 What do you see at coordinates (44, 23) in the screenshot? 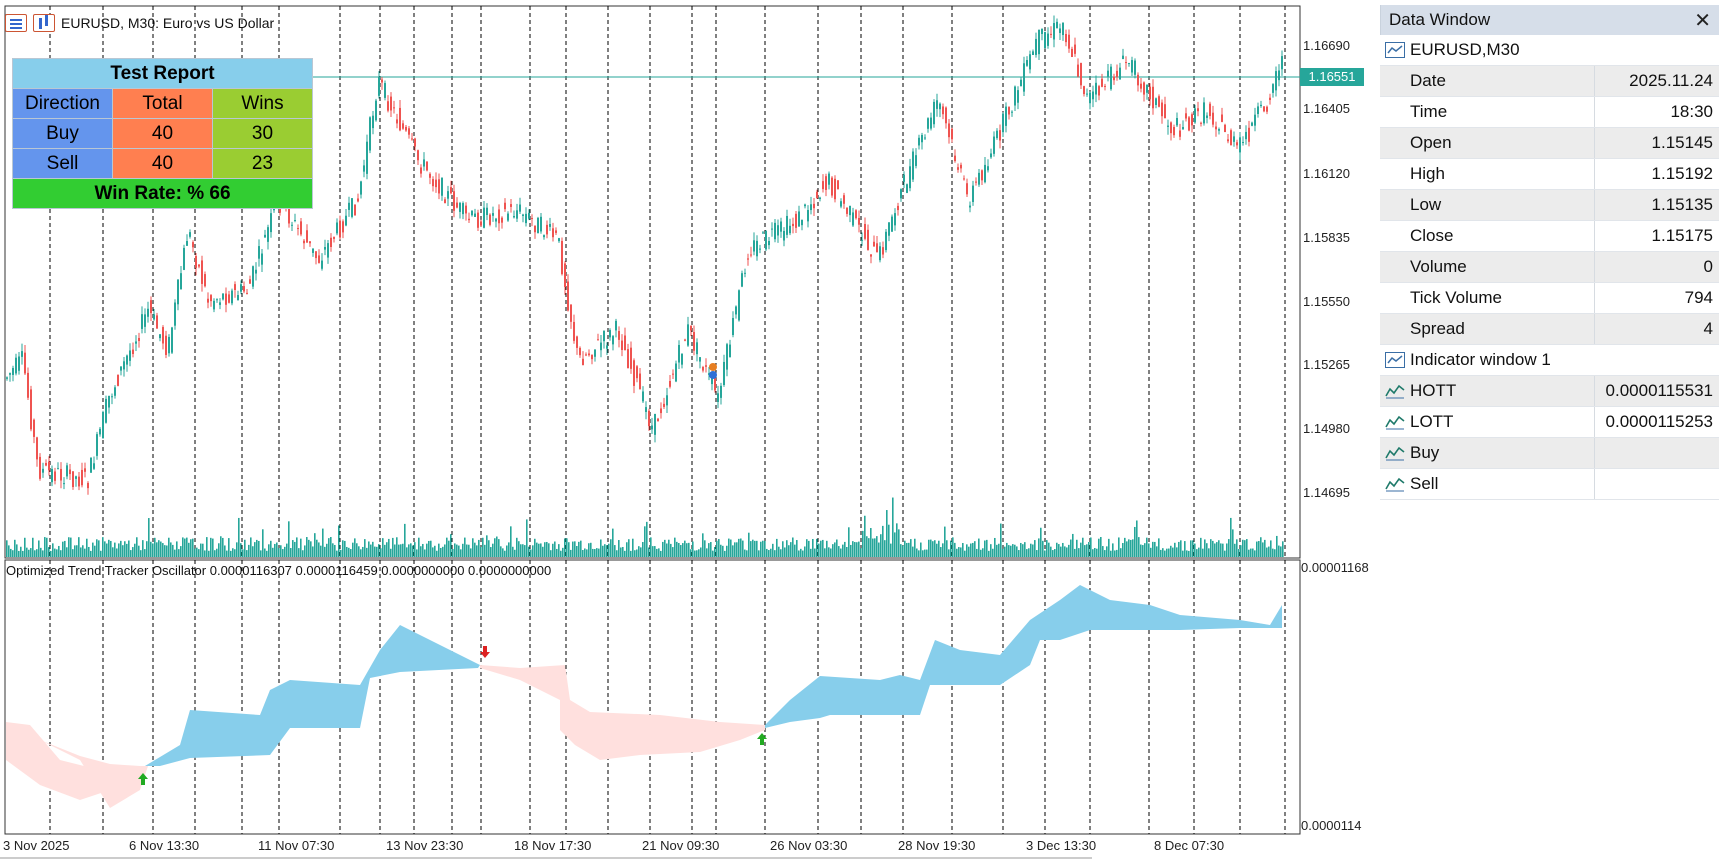
I see `chart-bars-icon` at bounding box center [44, 23].